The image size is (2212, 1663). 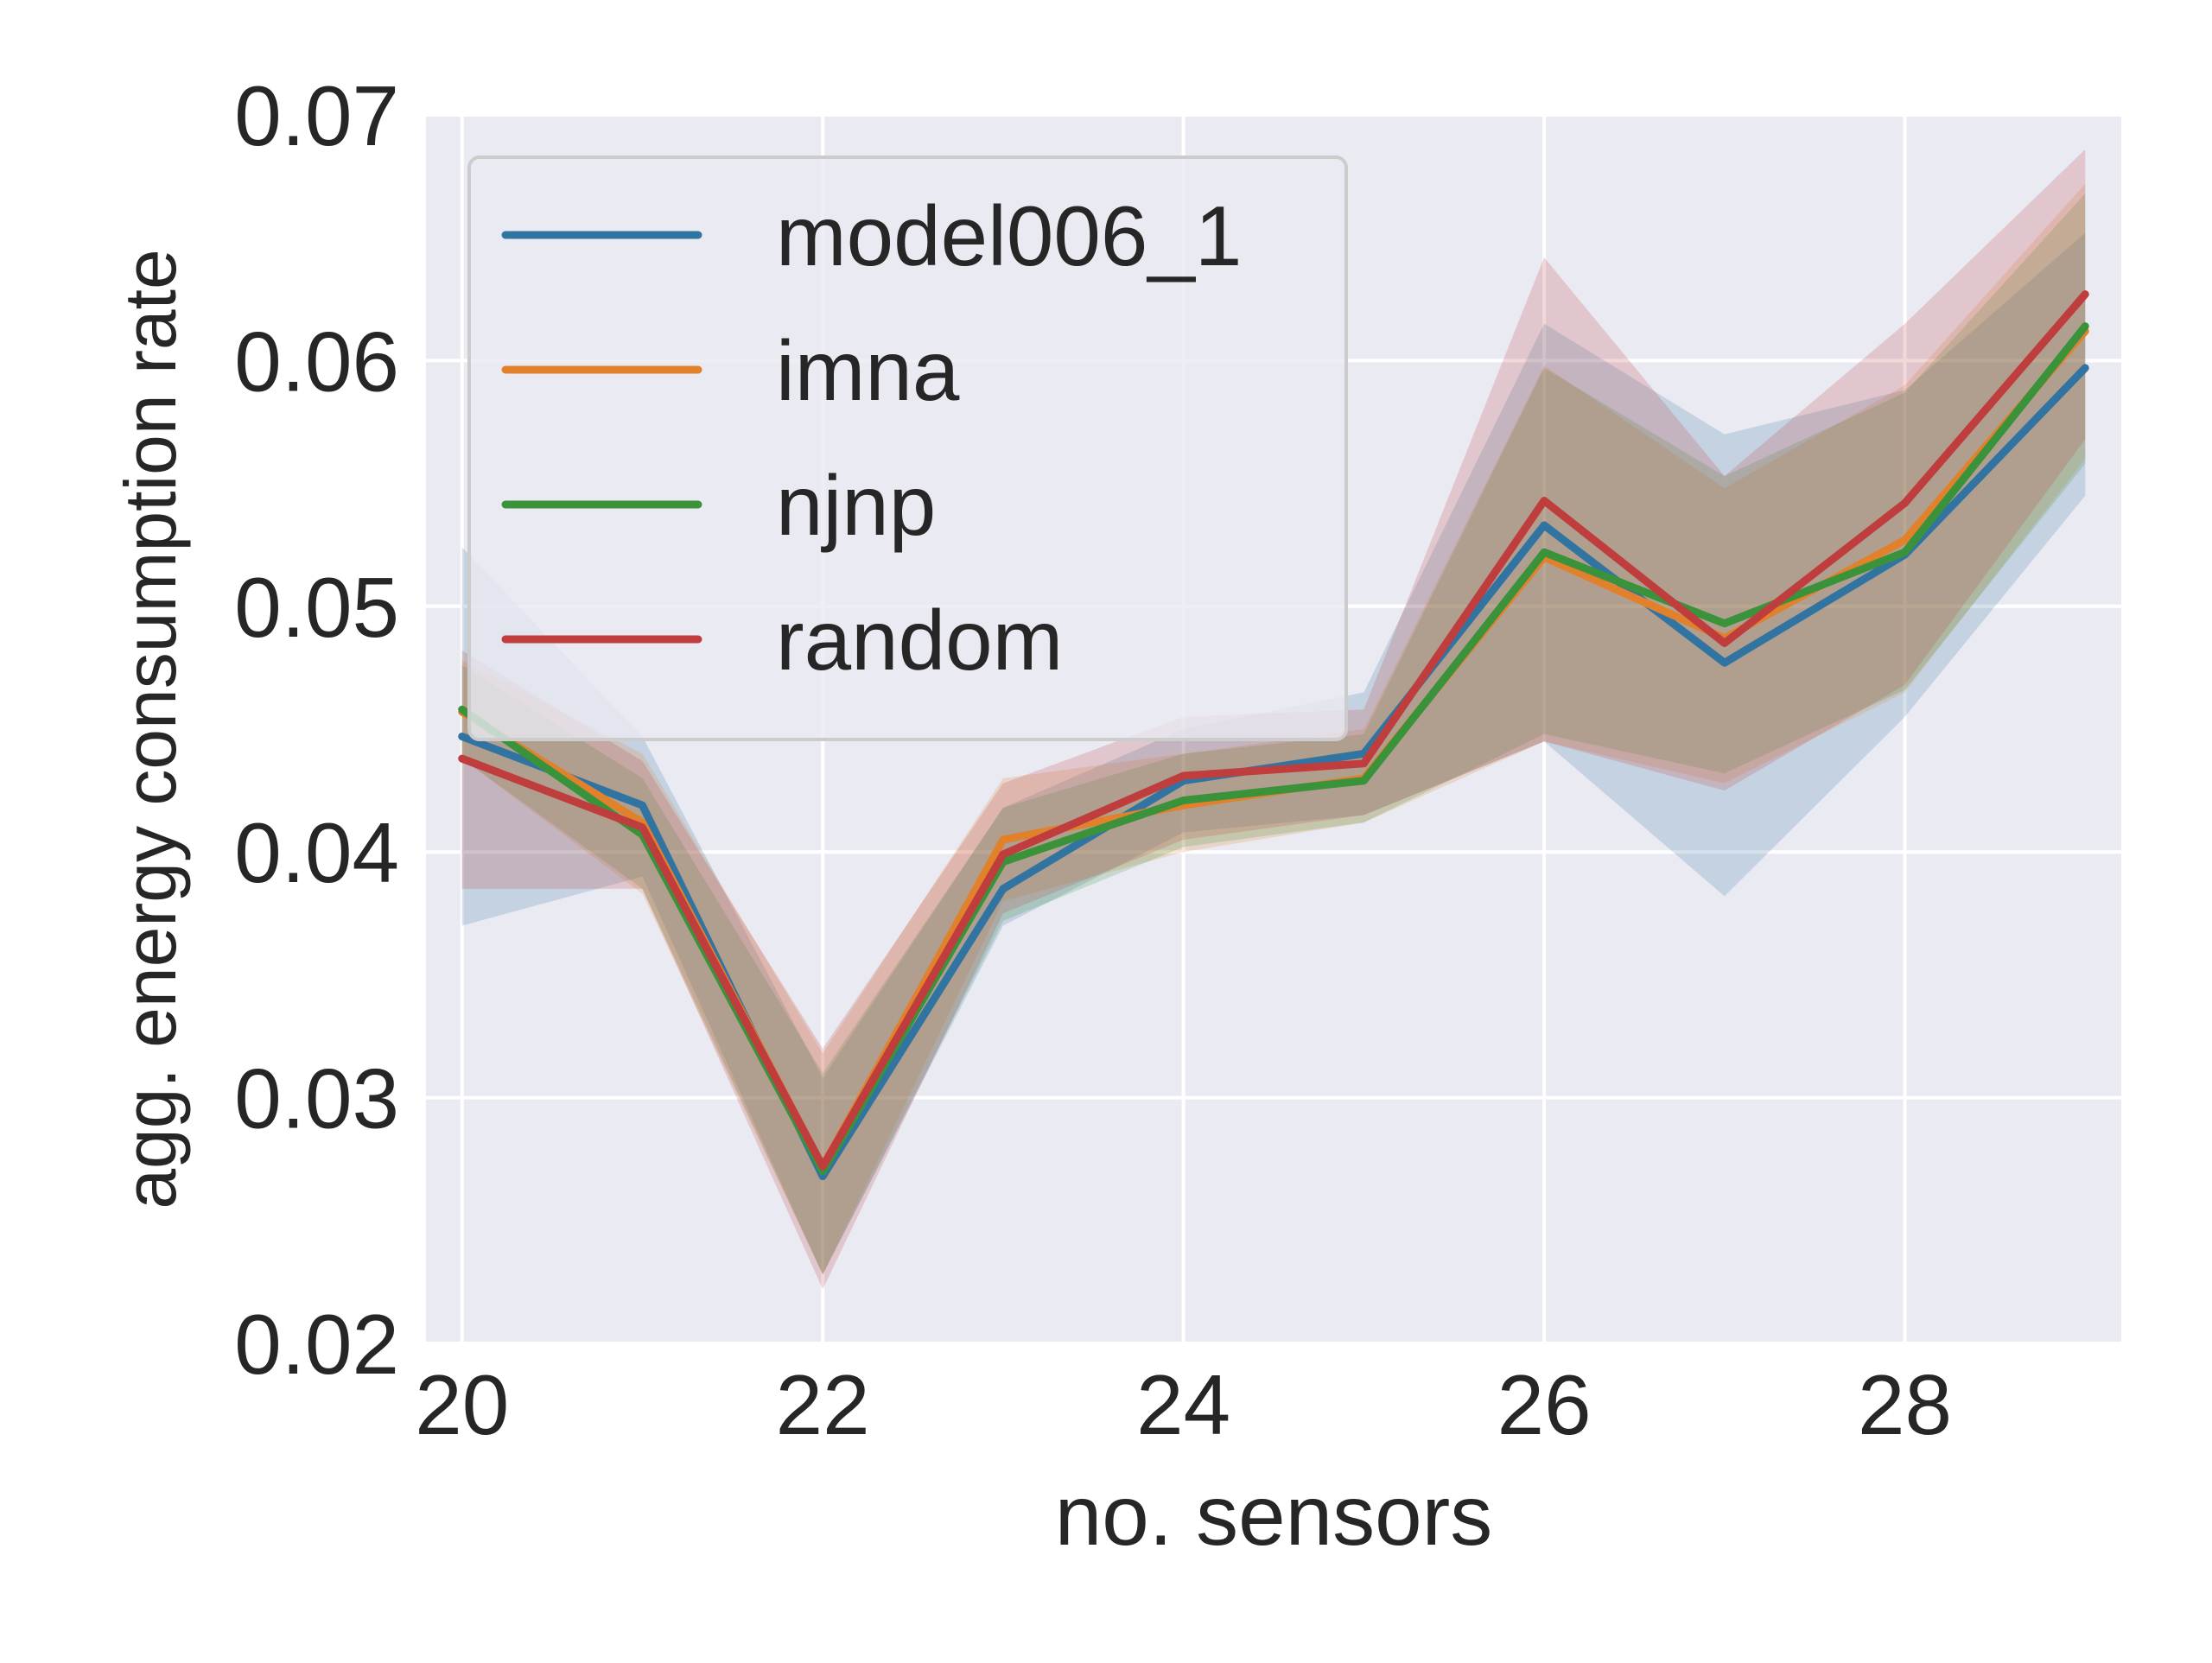 What do you see at coordinates (316, 361) in the screenshot?
I see `y-tick-label: 0.06` at bounding box center [316, 361].